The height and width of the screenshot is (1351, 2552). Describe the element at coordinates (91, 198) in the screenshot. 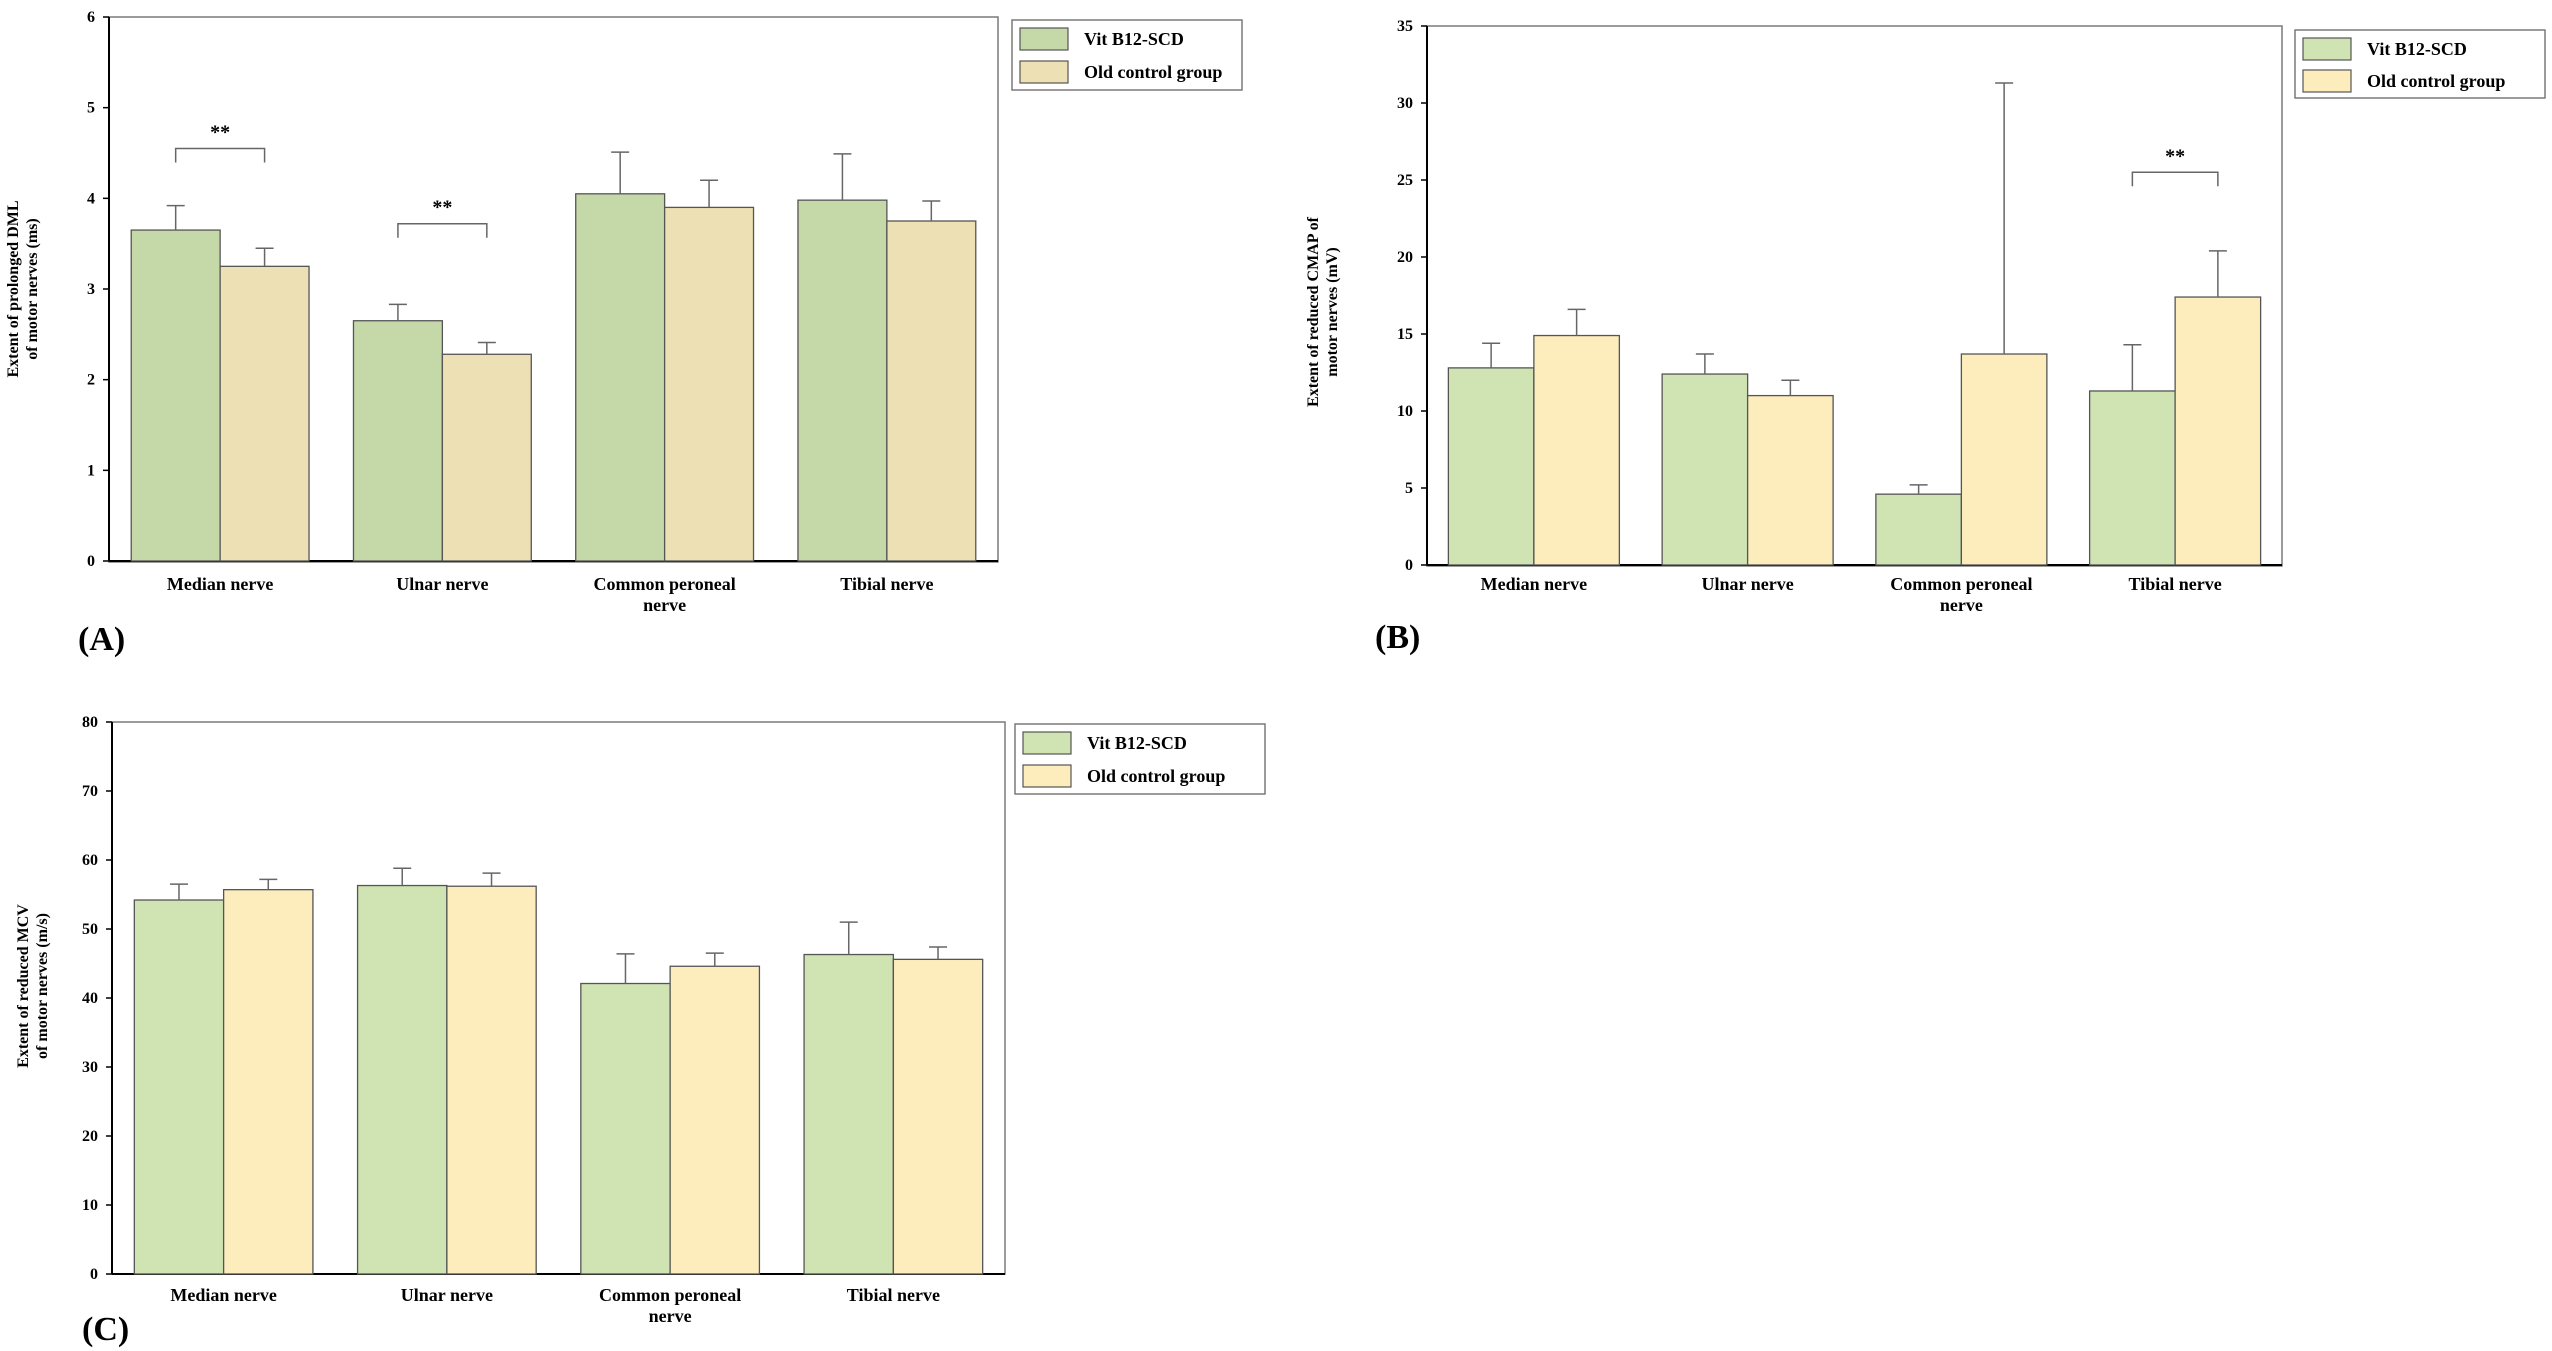

I see `y-tick-label: 4` at that location.